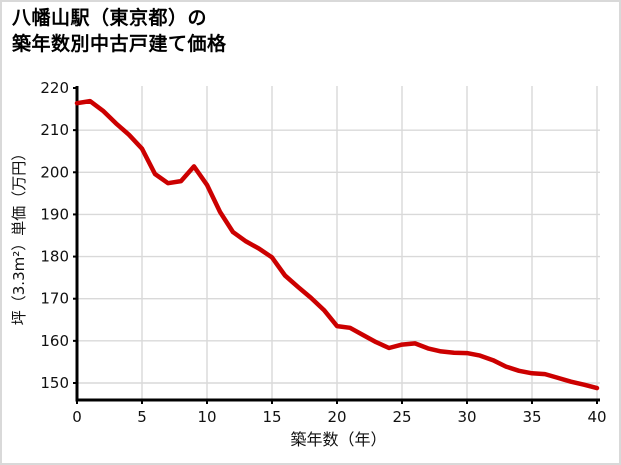 The image size is (621, 465). What do you see at coordinates (271, 417) in the screenshot?
I see `x-tick-label: 15` at bounding box center [271, 417].